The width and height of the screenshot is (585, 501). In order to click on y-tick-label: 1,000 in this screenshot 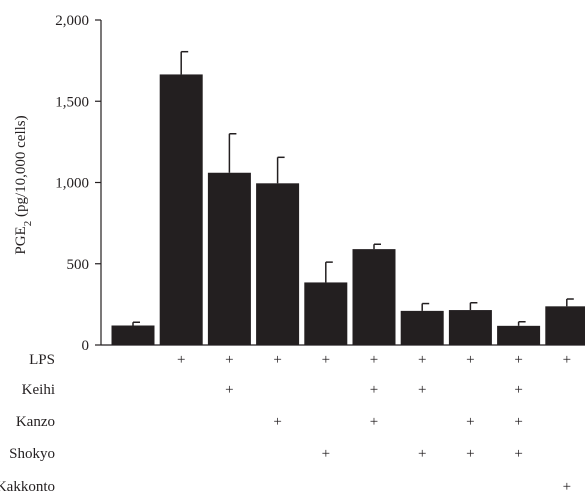, I will do `click(72, 184)`.